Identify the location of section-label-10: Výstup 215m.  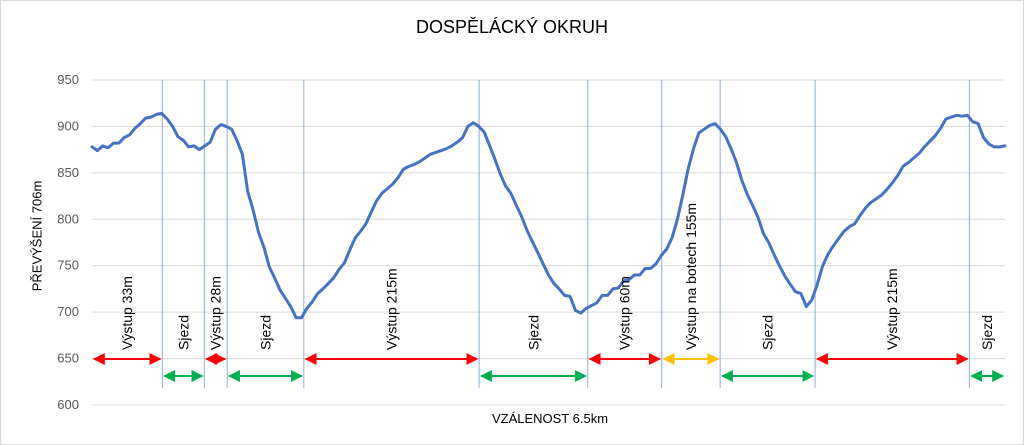
(892, 309).